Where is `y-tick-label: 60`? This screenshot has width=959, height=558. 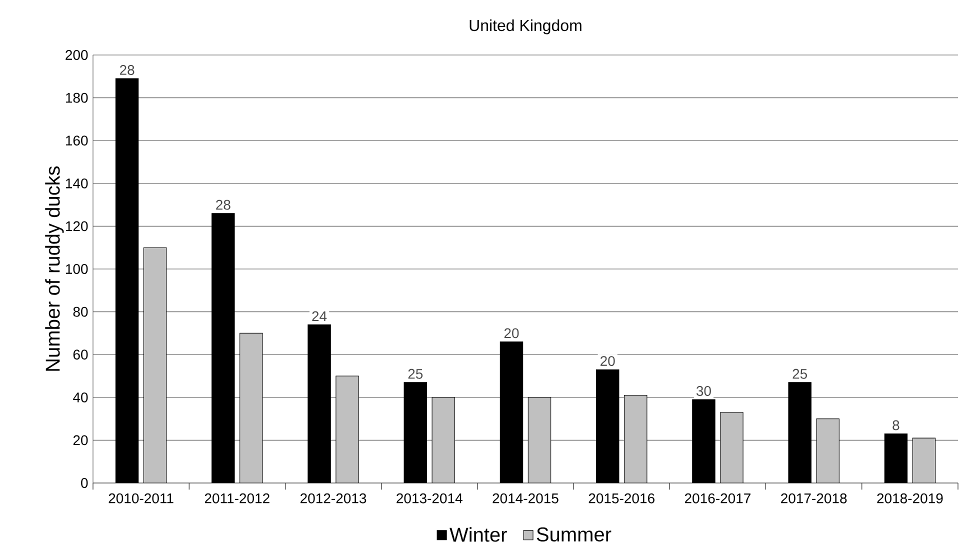 y-tick-label: 60 is located at coordinates (80, 355).